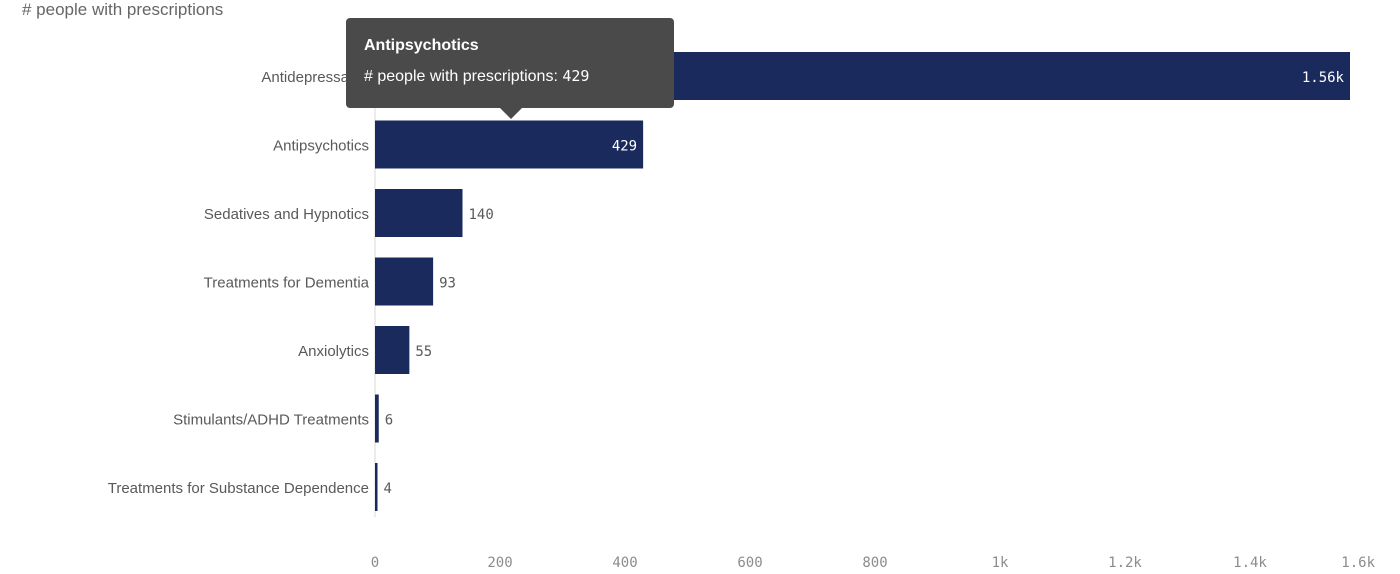 This screenshot has height=574, width=1400. I want to click on tooltip-value: 429, so click(576, 76).